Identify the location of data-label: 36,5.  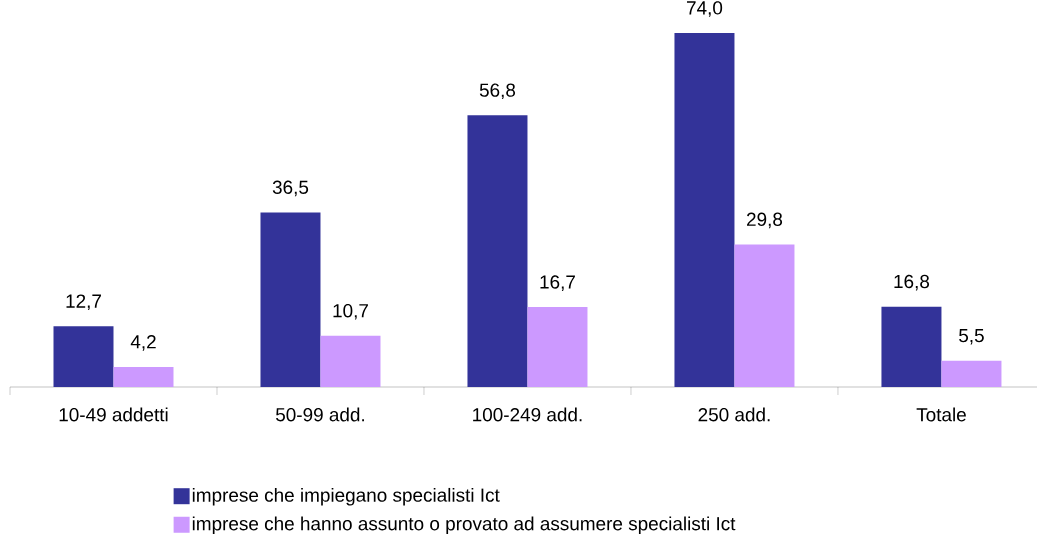
(290, 188).